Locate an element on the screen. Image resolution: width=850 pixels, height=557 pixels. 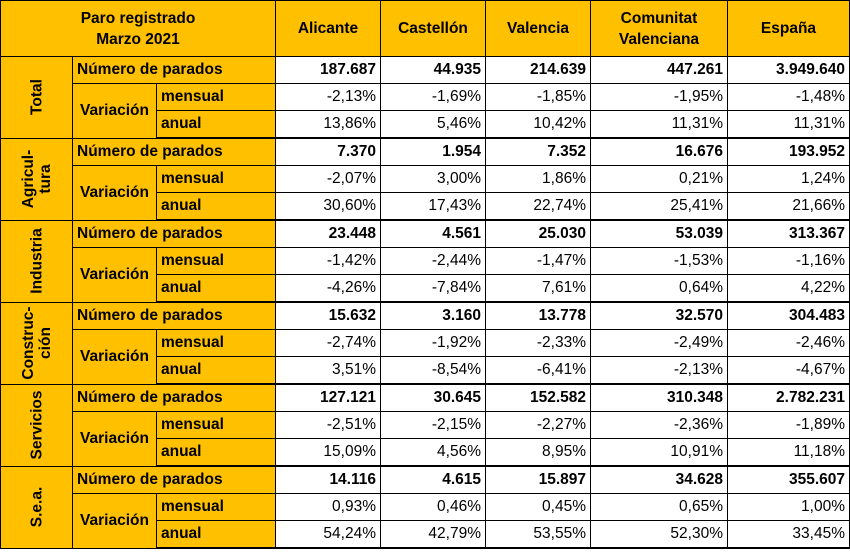
mensual-value-comunitat-valenciana: -1,53% is located at coordinates (659, 261).